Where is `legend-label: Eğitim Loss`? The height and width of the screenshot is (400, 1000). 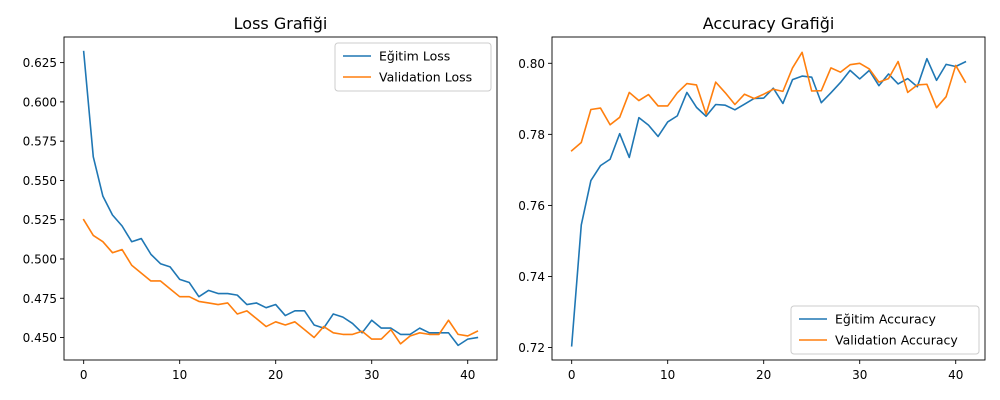
legend-label: Eğitim Loss is located at coordinates (414, 56).